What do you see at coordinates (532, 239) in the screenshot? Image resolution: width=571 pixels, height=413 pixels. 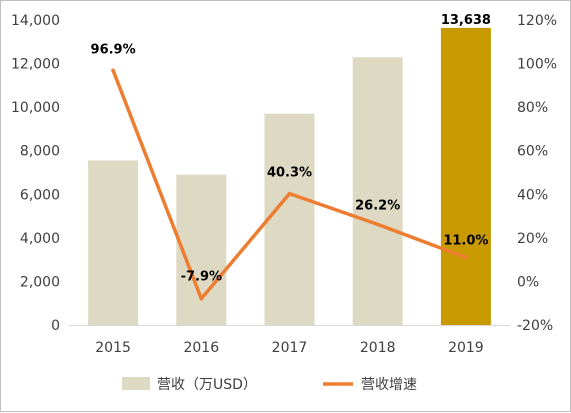 I see `y-right-tick-label: 20%` at bounding box center [532, 239].